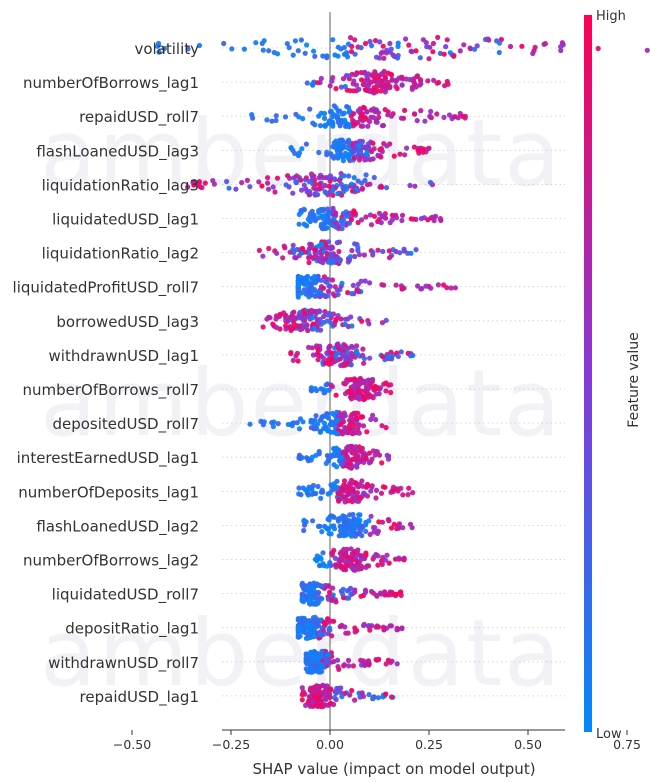 The height and width of the screenshot is (782, 650). What do you see at coordinates (613, 375) in the screenshot?
I see `colorbar: High Low Feature value` at bounding box center [613, 375].